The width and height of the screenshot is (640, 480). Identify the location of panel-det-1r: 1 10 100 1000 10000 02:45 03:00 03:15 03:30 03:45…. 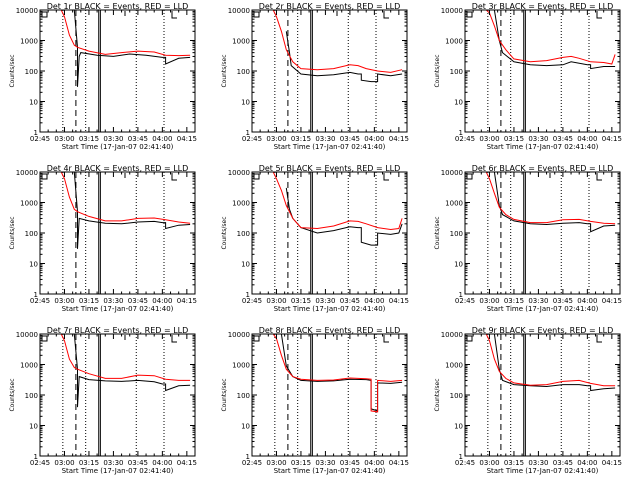
(103, 76).